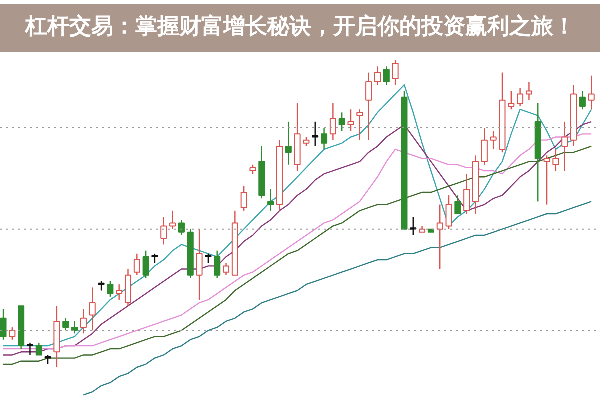  Describe the element at coordinates (300, 27) in the screenshot. I see `chart-title: 杠杆交易：掌握财富增长秘诀，开启你的投资赢利之旅！` at that location.